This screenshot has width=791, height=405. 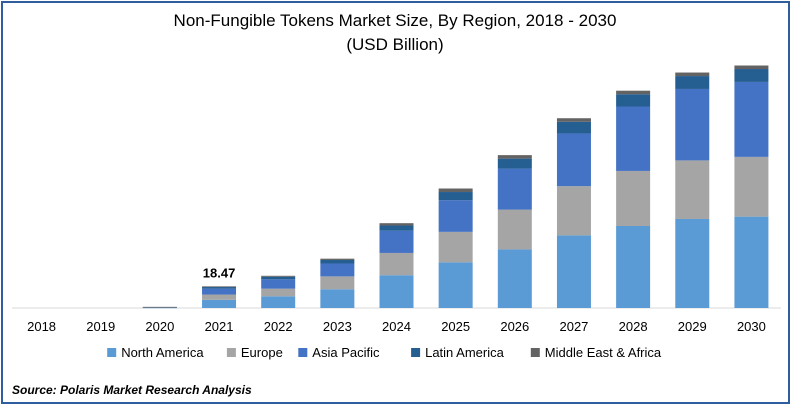 I want to click on bar-2025-latin-america, so click(x=455, y=196).